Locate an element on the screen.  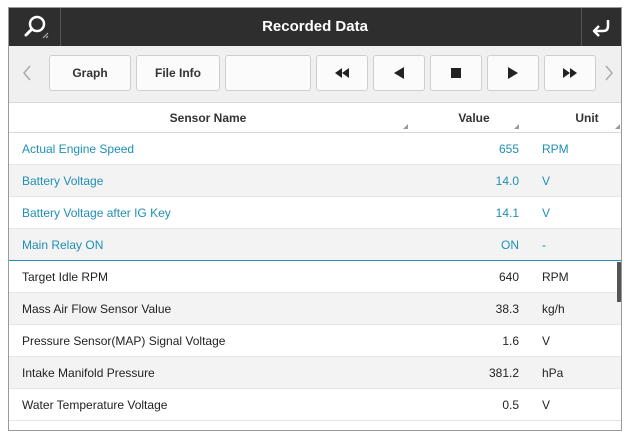
fast-forward-icon is located at coordinates (570, 73).